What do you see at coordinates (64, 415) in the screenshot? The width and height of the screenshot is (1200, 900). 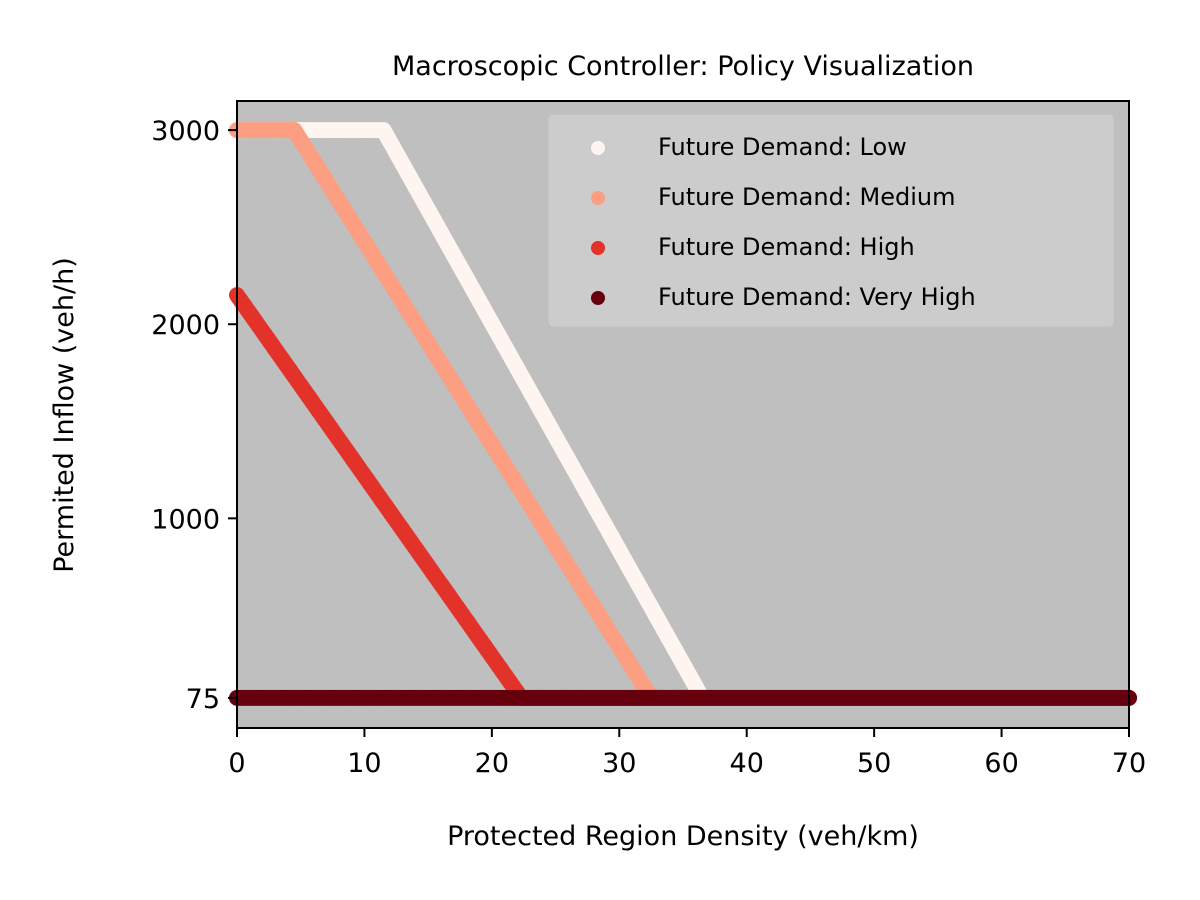 I see `y-axis-label: Permited Inflow (veh/h)` at bounding box center [64, 415].